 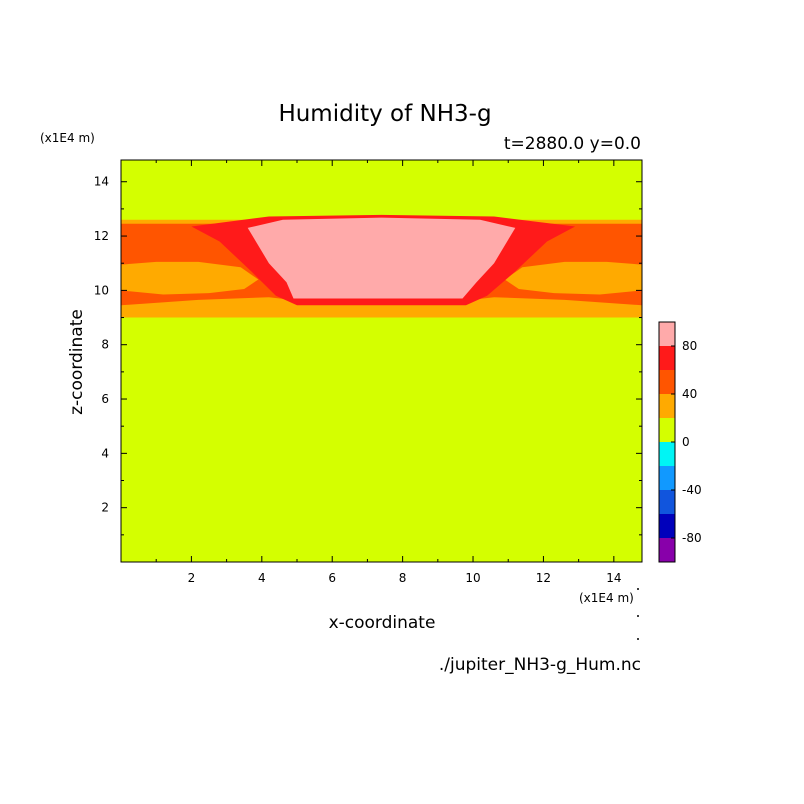 I want to click on colorbar-ticks: 80 40 0 -40 -80, so click(x=686, y=442).